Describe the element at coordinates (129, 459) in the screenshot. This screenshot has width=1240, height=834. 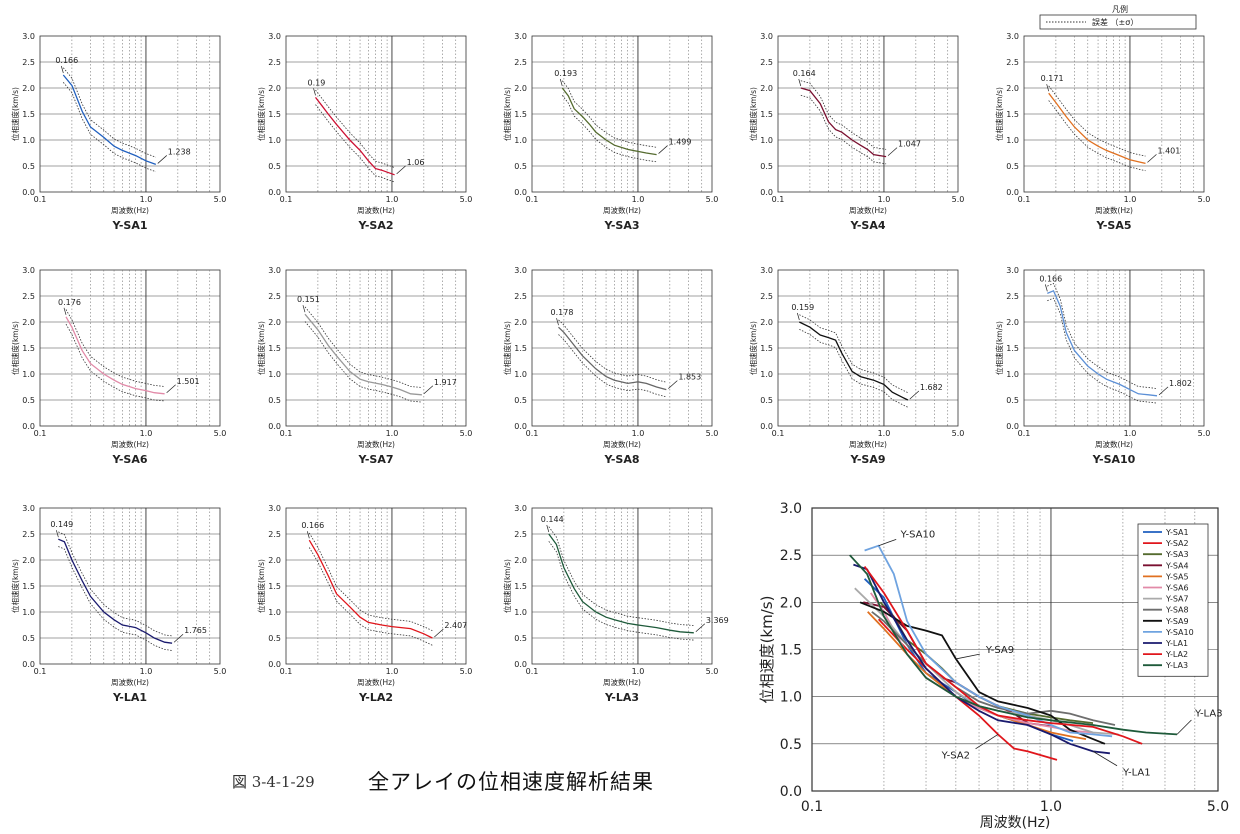
I see `chart-title: Y-SA6` at that location.